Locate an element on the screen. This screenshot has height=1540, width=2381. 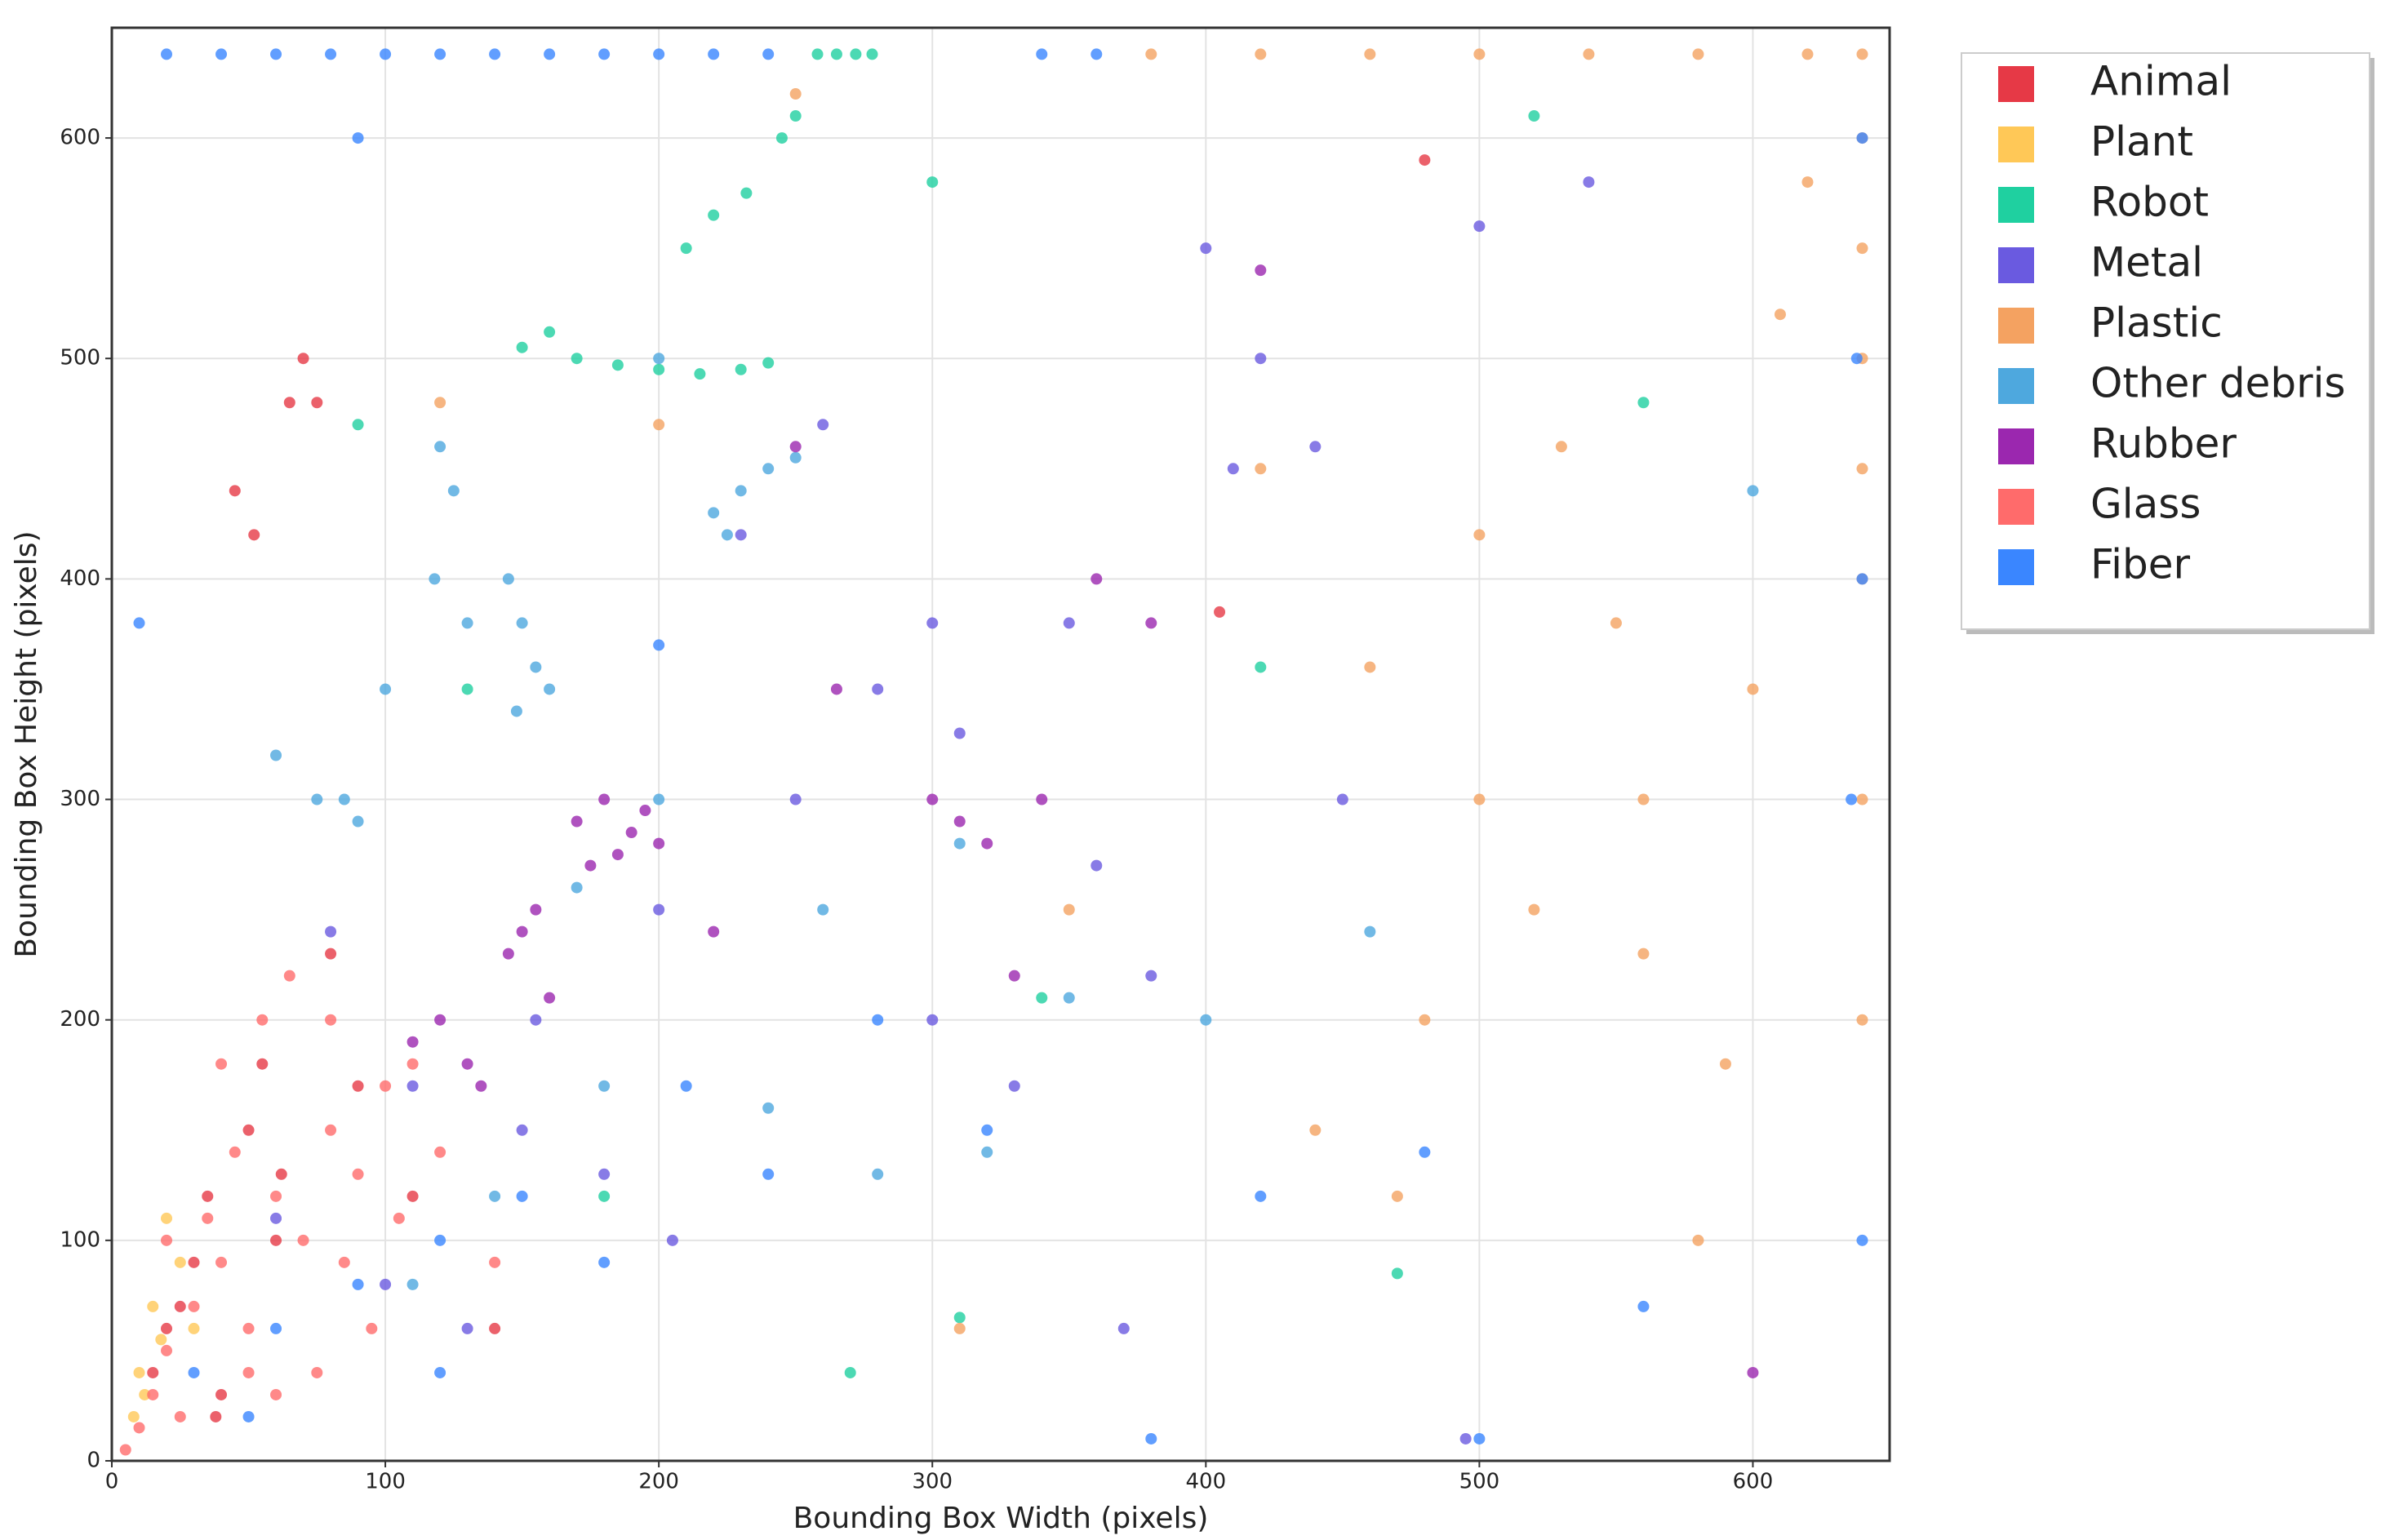
x-axis-label: Bounding Box Width (pixels) is located at coordinates (1001, 1518).